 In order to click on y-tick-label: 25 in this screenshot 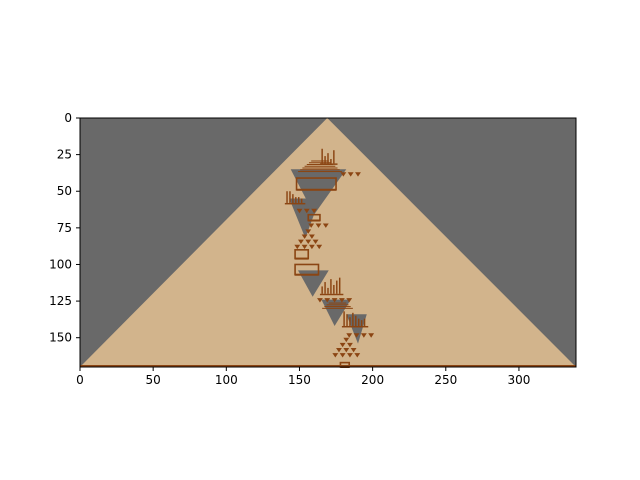, I will do `click(64, 155)`.